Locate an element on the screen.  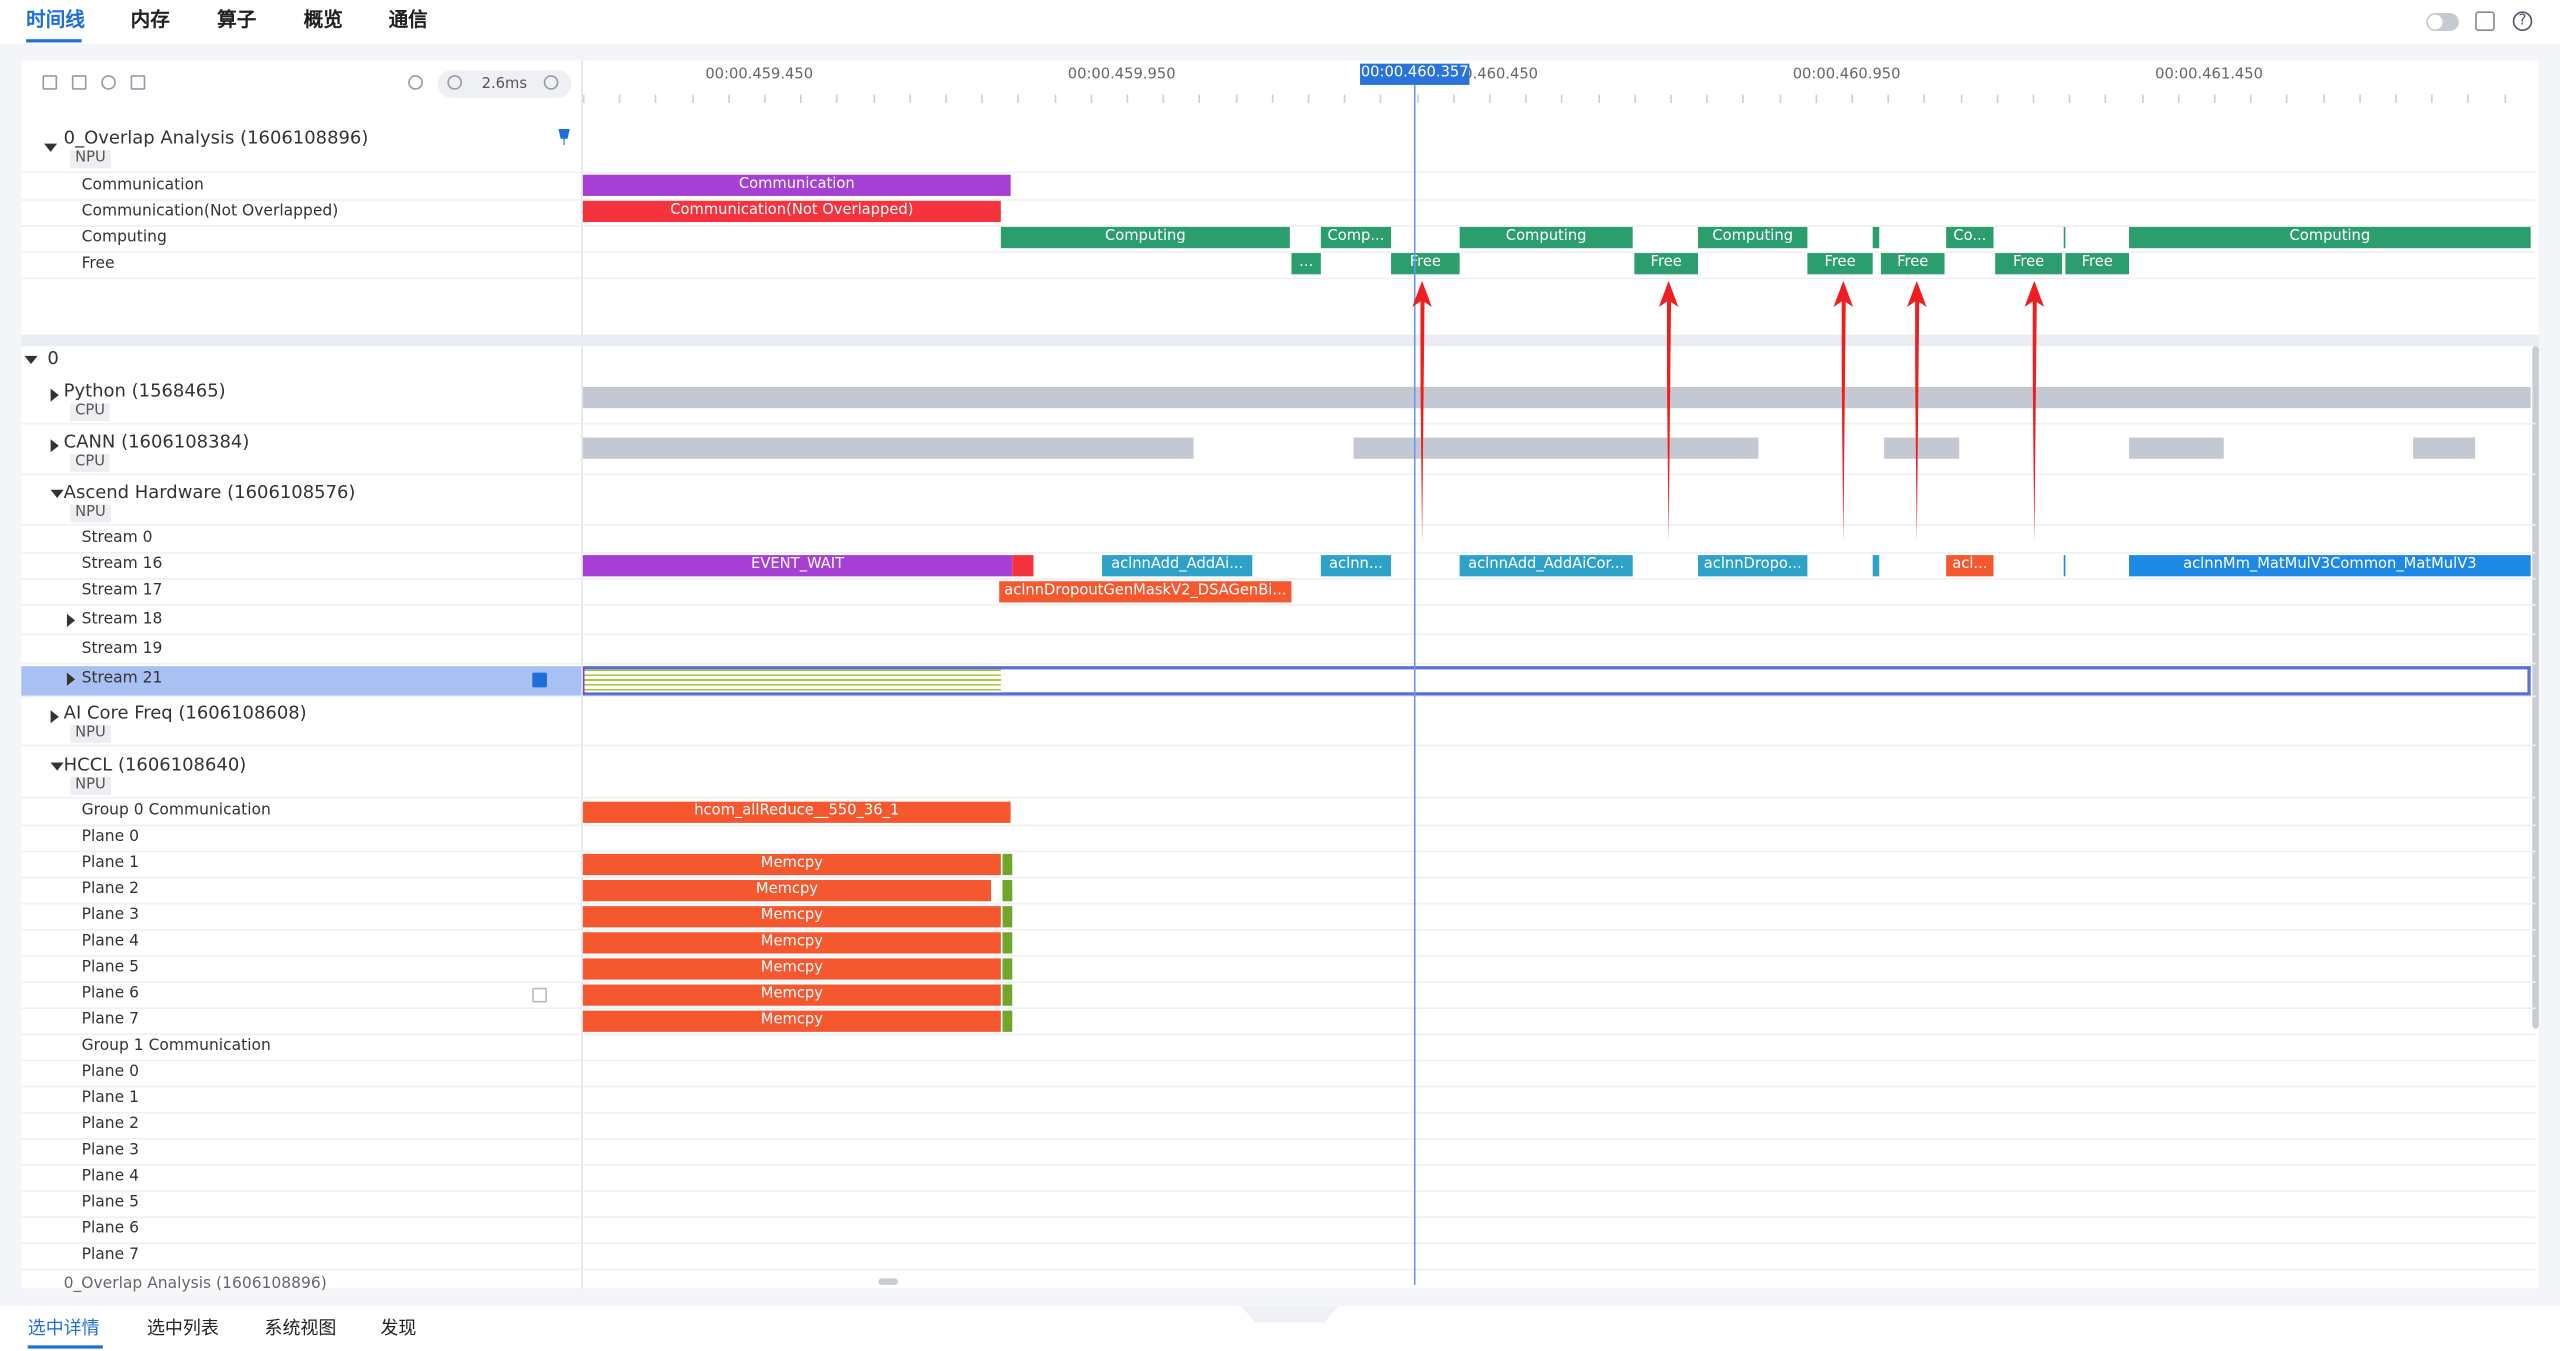
ruler-label: 00:00.460.950 is located at coordinates (1846, 75).